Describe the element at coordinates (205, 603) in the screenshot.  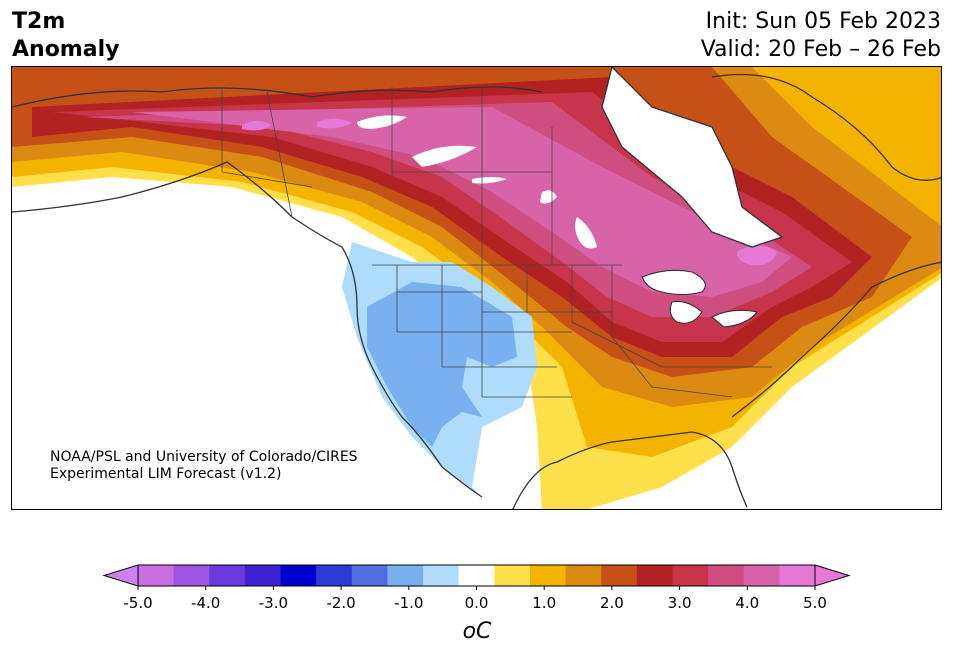
I see `colorbar-tick-label: -4.0` at that location.